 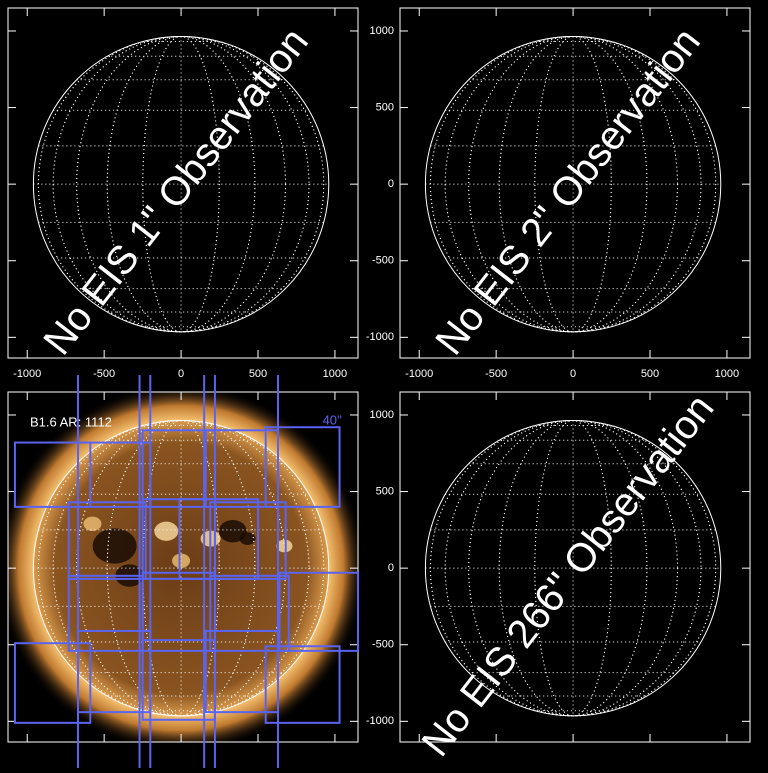 I want to click on annotation: B1.6 AR: 1112, so click(x=71, y=421).